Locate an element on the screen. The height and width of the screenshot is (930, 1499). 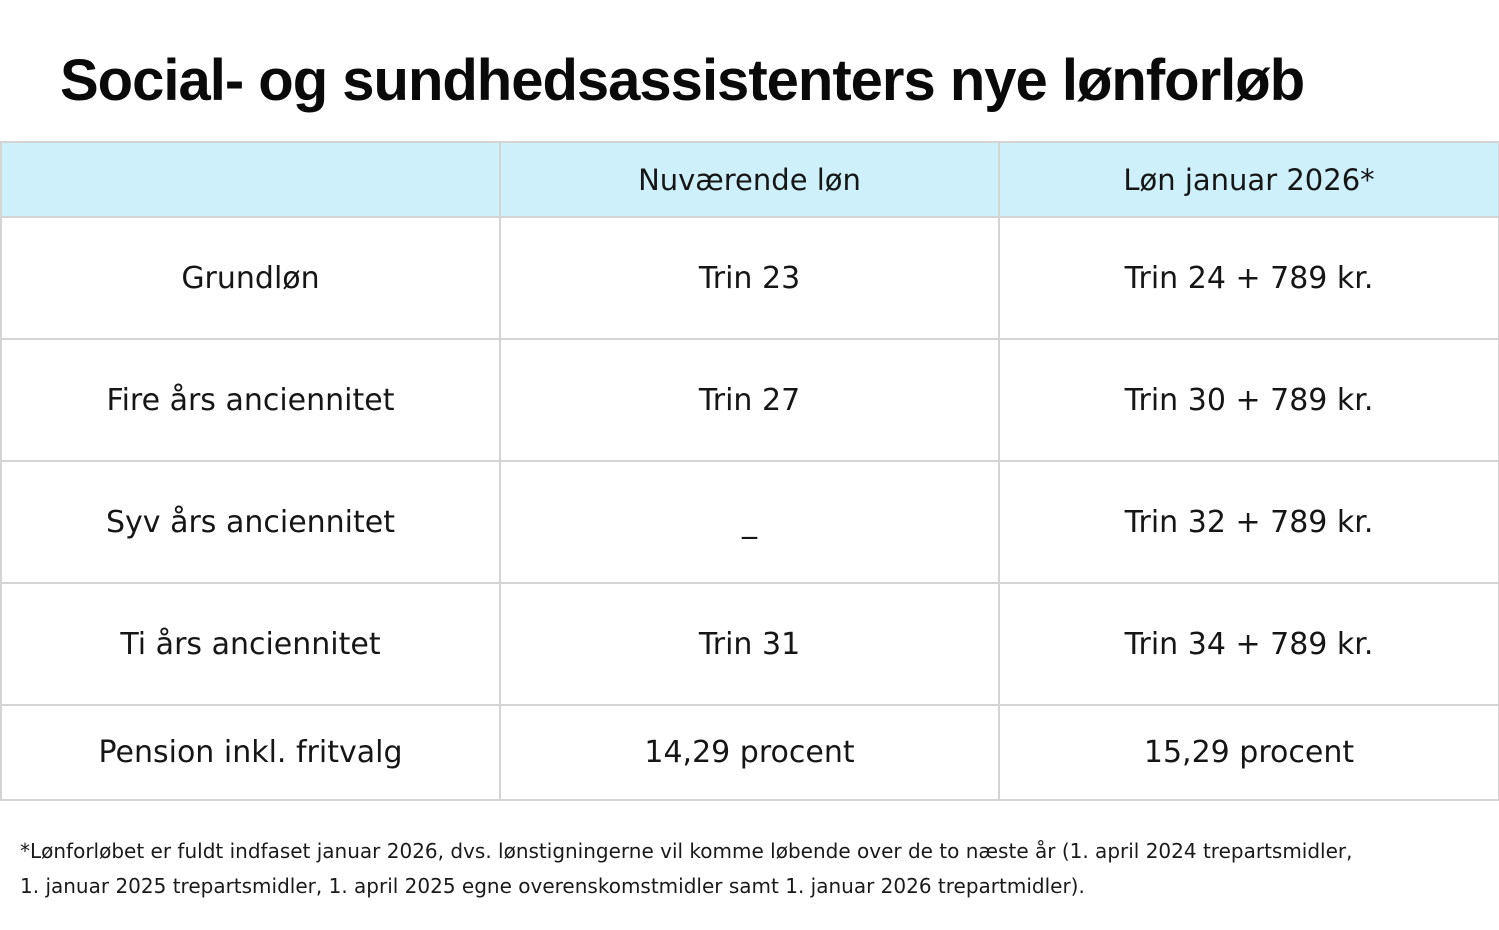
table-row: Syv års anciennitet _ Trin 32 + 789 kr. is located at coordinates (749, 522).